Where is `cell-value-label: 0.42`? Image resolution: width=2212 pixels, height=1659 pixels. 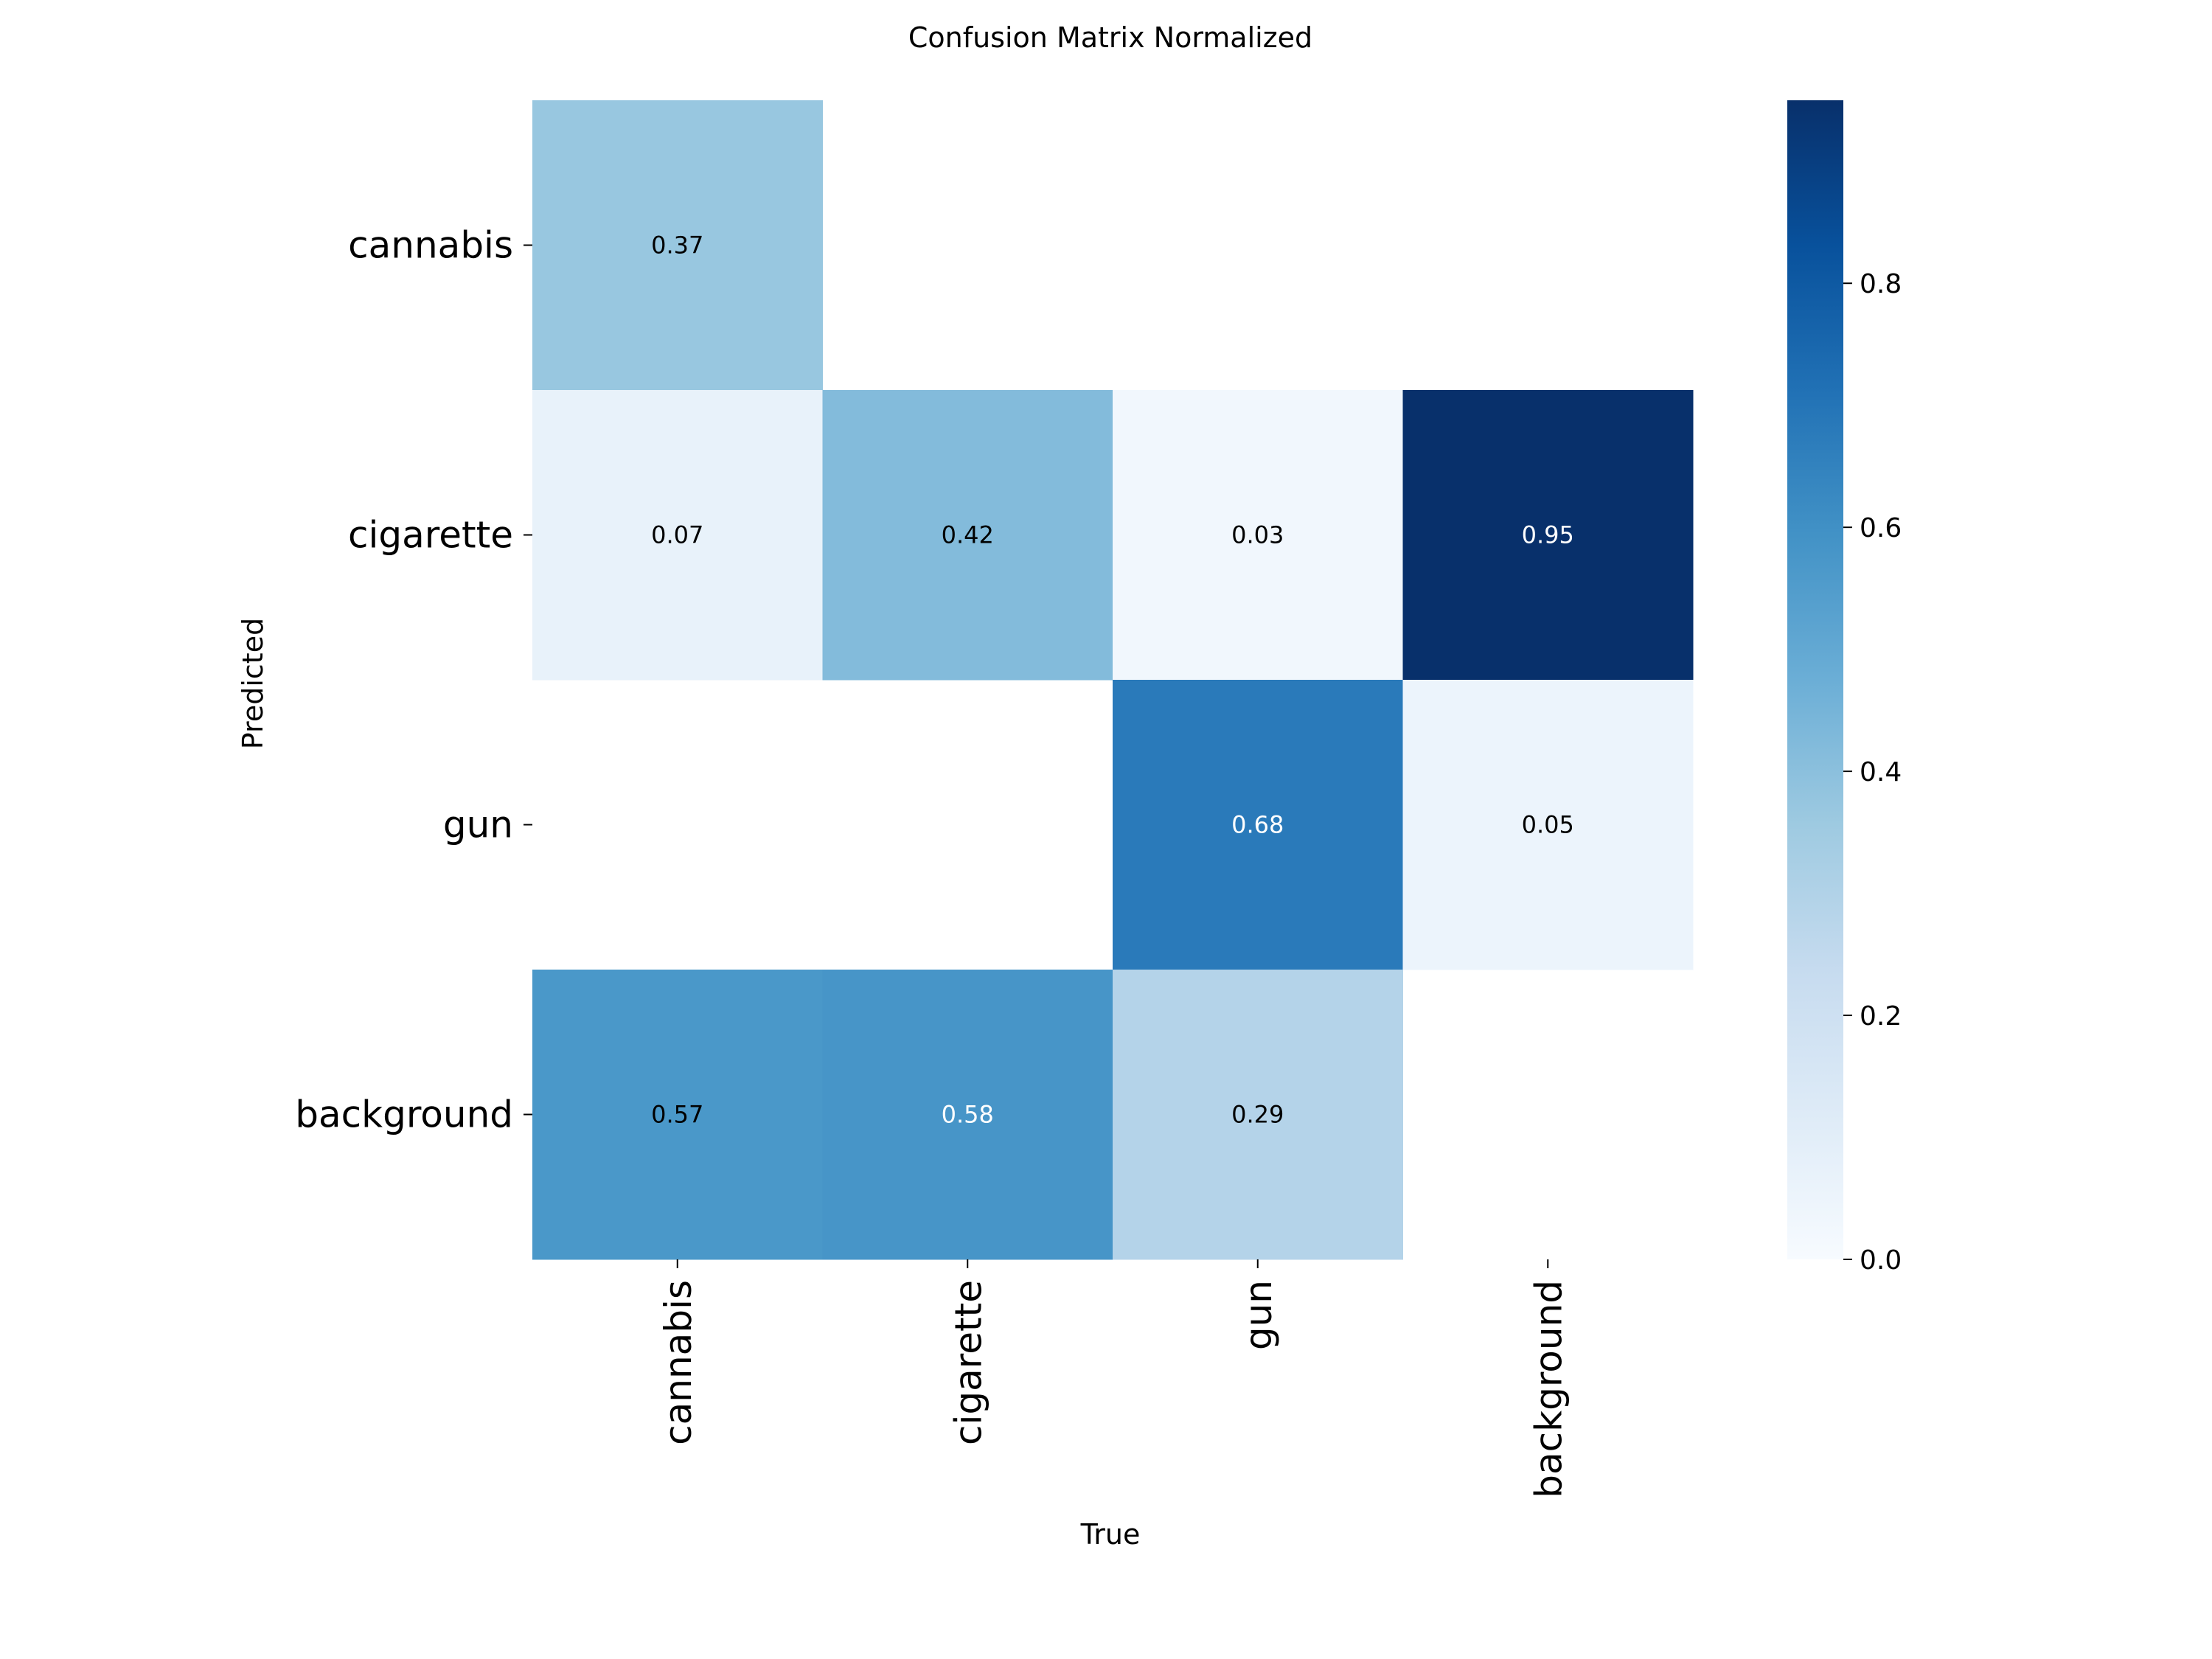 cell-value-label: 0.42 is located at coordinates (968, 535).